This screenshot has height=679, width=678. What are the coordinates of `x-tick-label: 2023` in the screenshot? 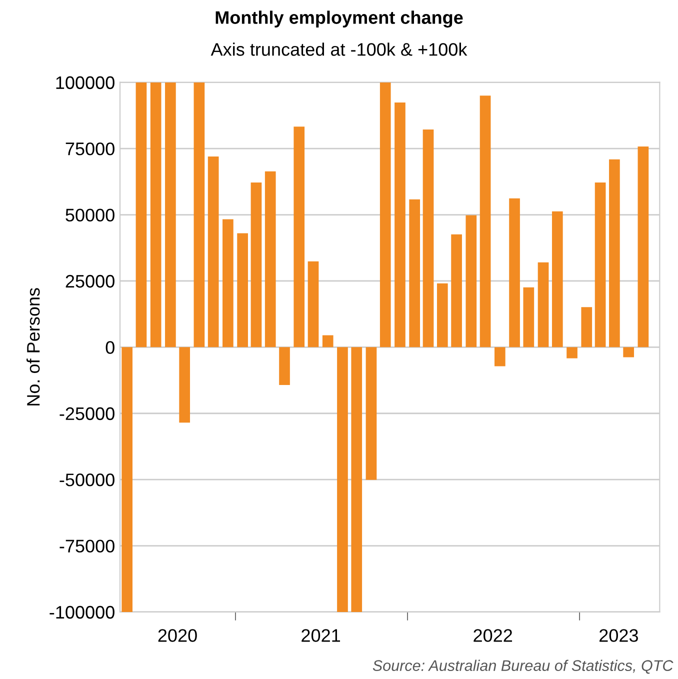 It's located at (619, 635).